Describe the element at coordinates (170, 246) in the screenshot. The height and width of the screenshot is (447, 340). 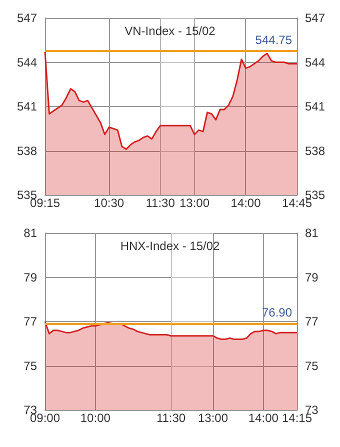
I see `text: HNX-Index - 15/02` at that location.